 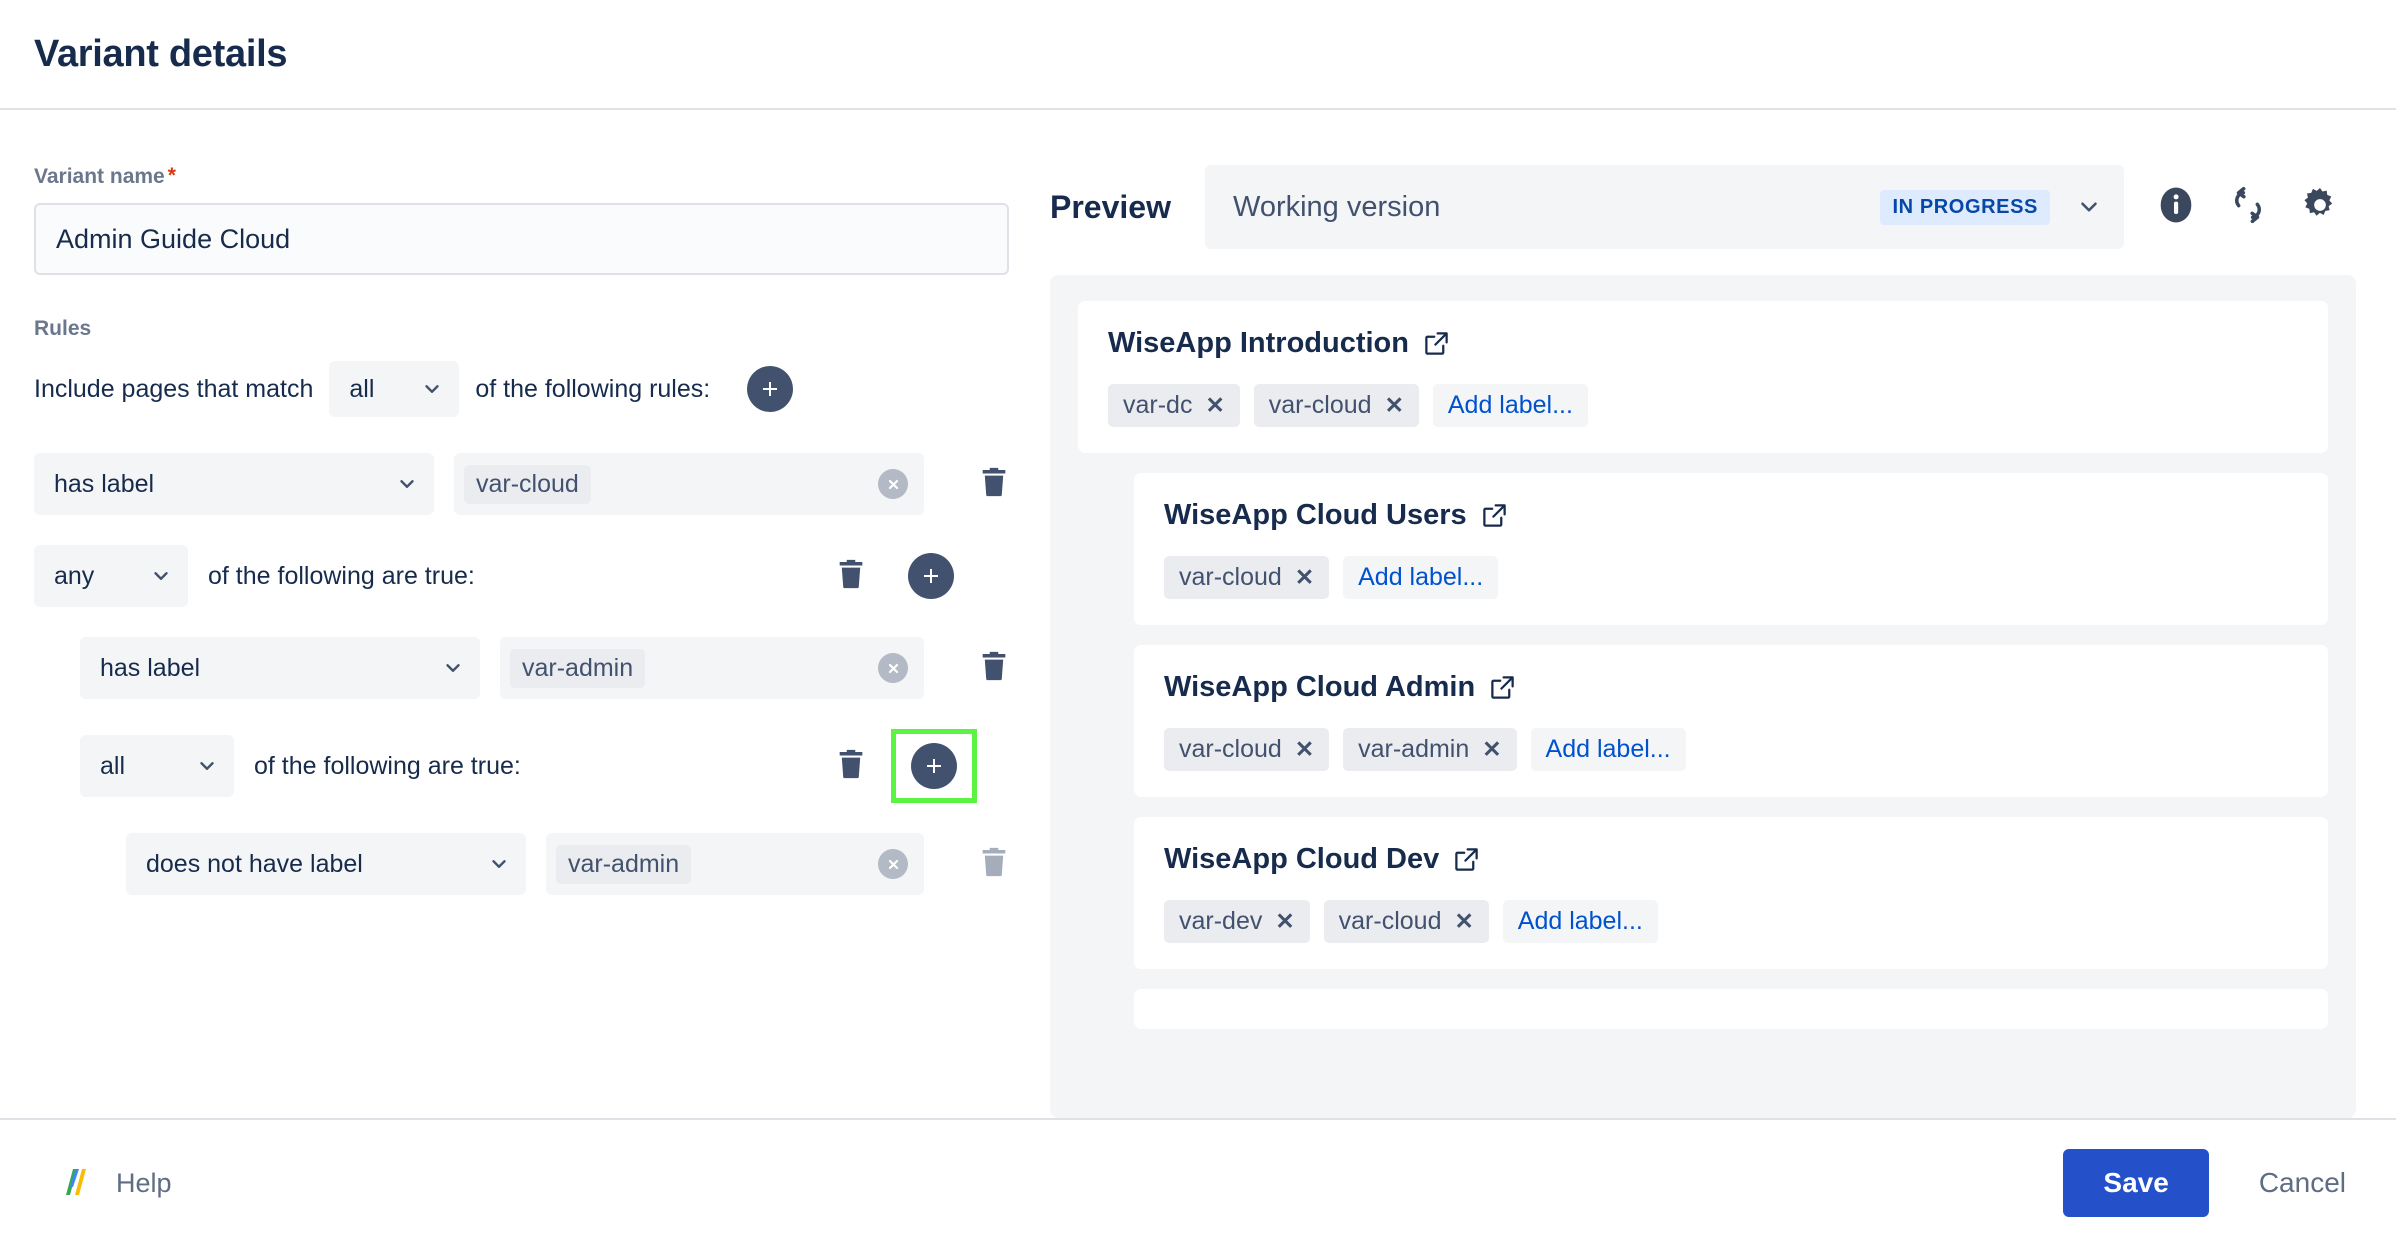 What do you see at coordinates (63, 328) in the screenshot?
I see `rules-heading: Rules` at bounding box center [63, 328].